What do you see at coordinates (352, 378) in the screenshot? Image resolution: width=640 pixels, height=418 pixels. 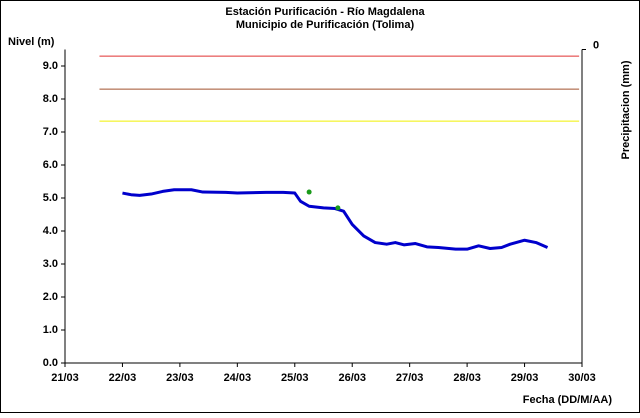 I see `x-tick-label: 26/03` at bounding box center [352, 378].